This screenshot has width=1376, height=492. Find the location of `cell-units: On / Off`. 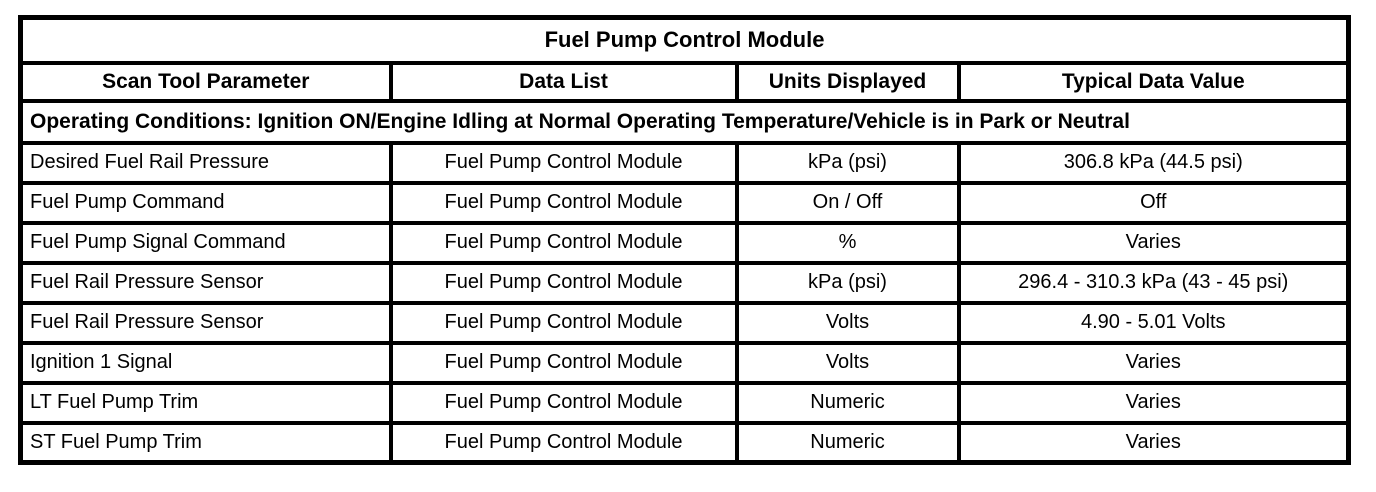

cell-units: On / Off is located at coordinates (847, 202).